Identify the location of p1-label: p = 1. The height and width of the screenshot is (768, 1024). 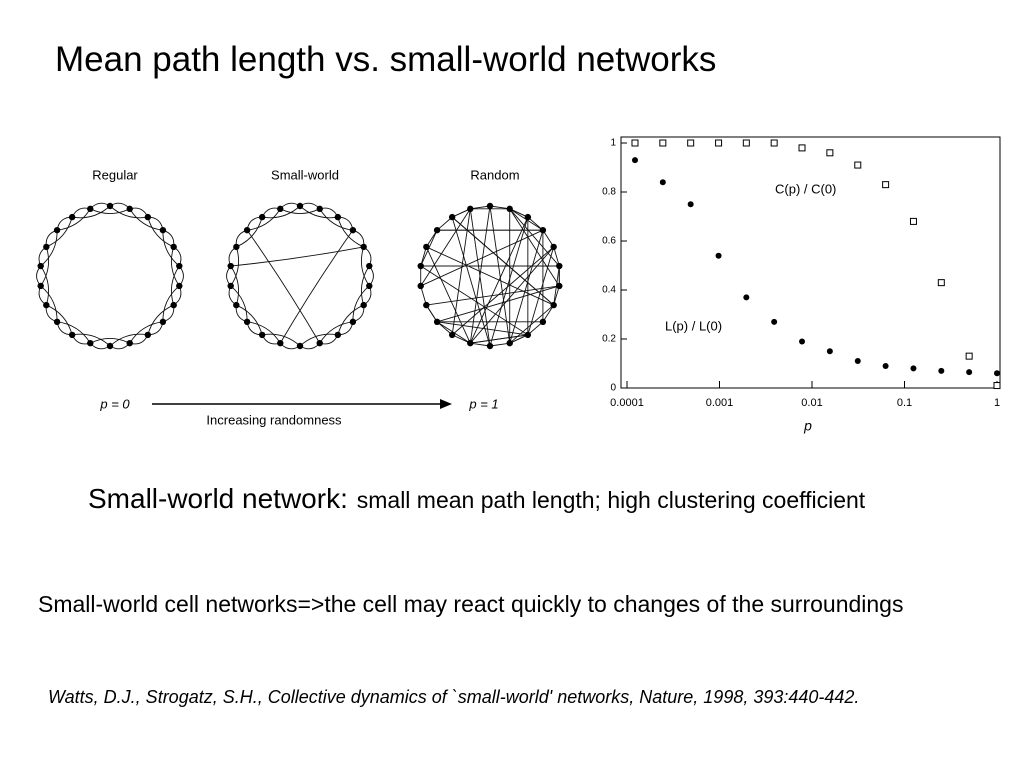
(483, 403).